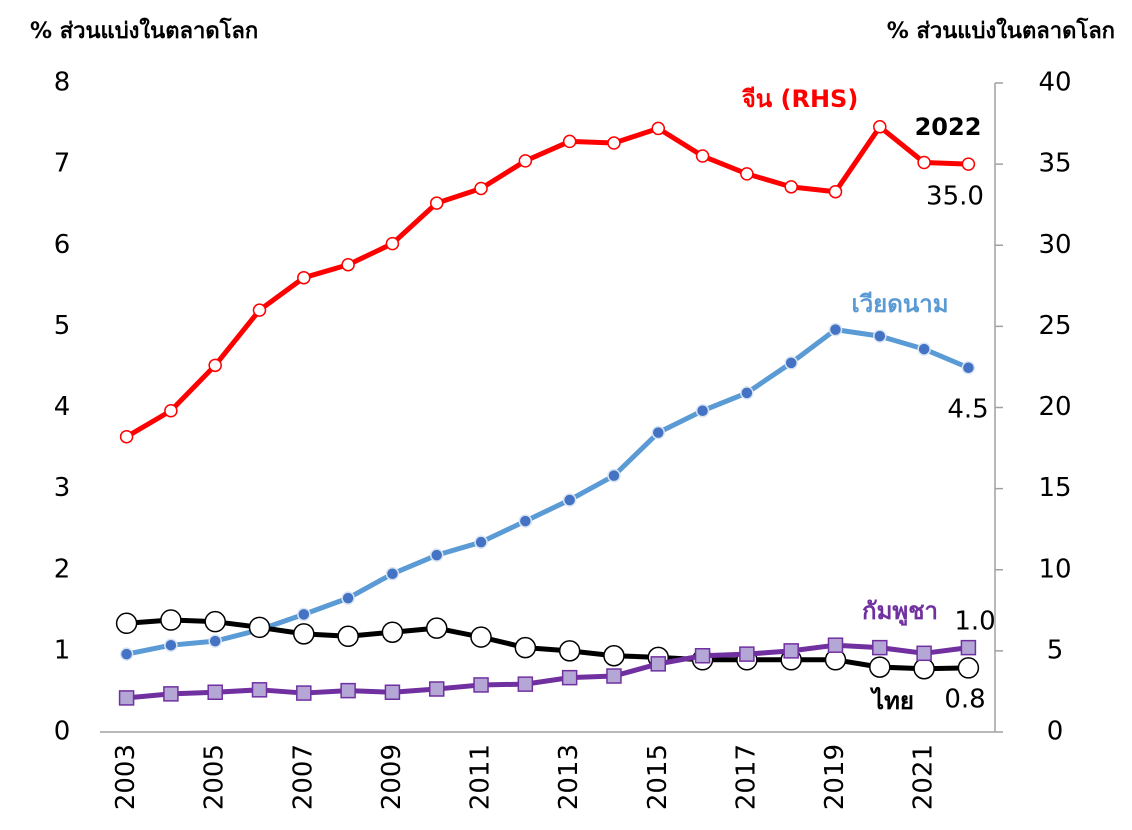  Describe the element at coordinates (62, 83) in the screenshot. I see `y-tick-label: 8` at that location.